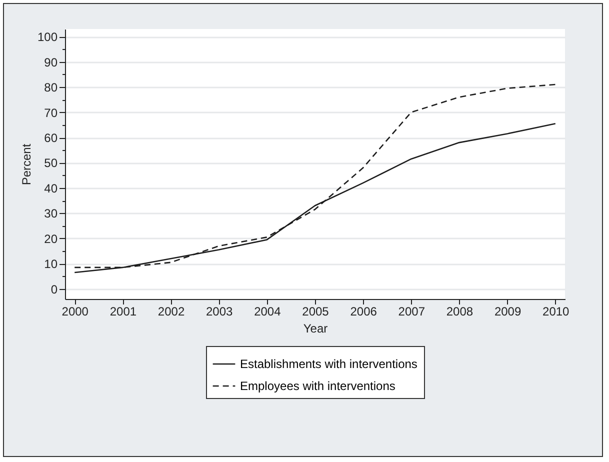  I want to click on x-tick-label: 2005, so click(316, 311).